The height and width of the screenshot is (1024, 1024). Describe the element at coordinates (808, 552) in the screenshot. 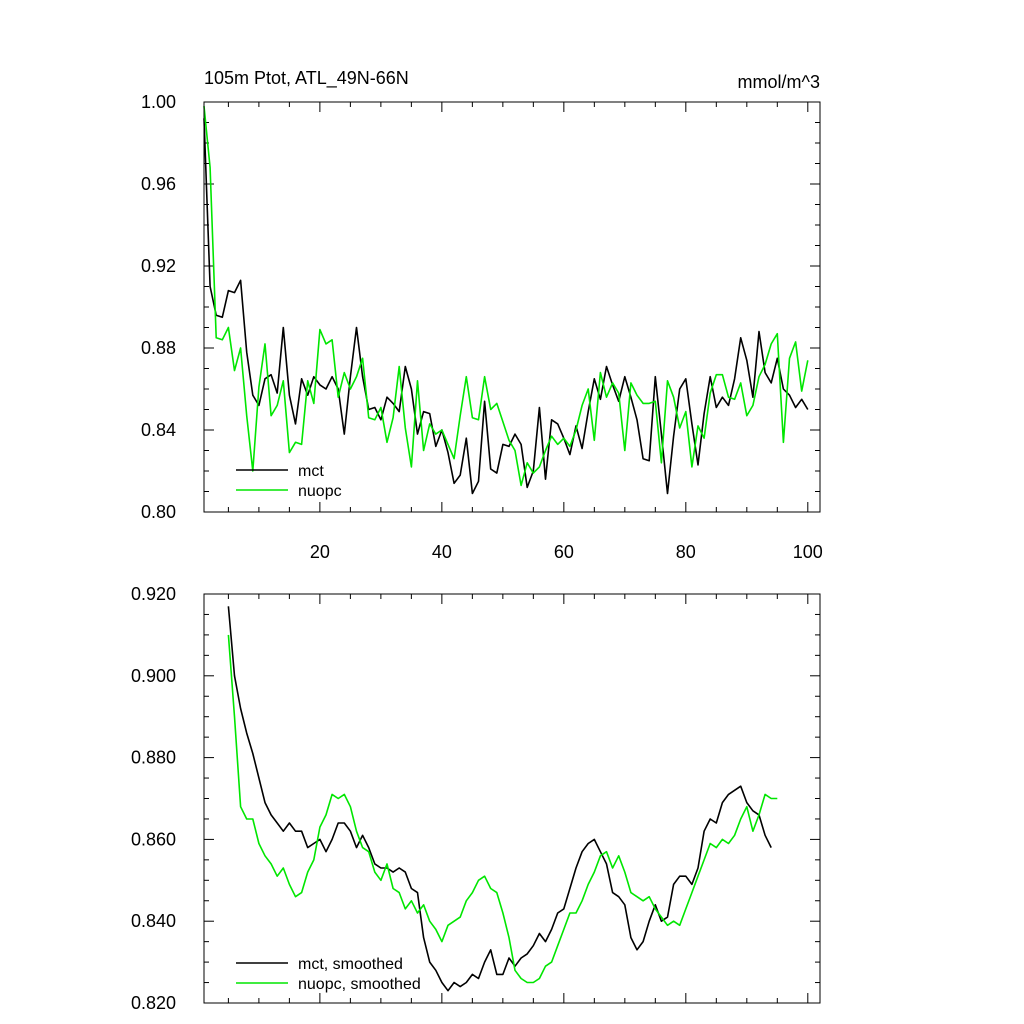

I see `x-tick-label: 100` at that location.